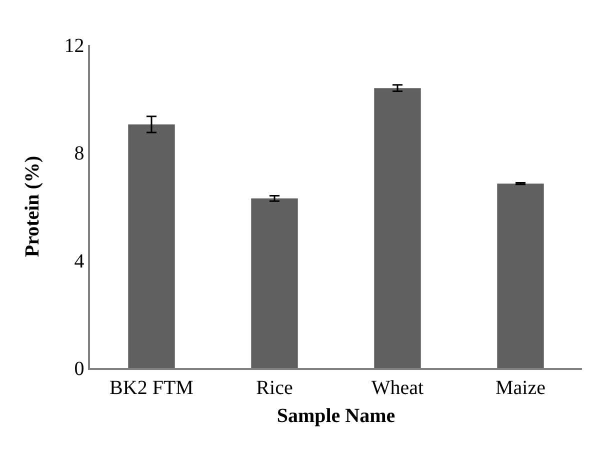 This screenshot has height=458, width=592. I want to click on x-tick-label: BK2 FTM, so click(152, 387).